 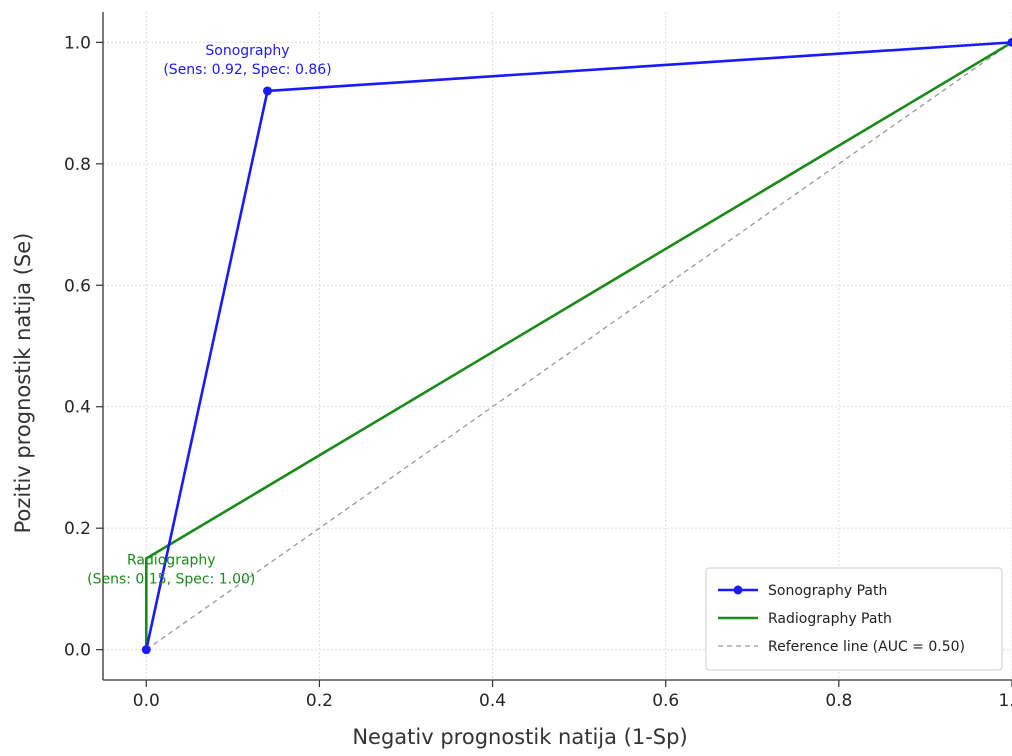 I want to click on x-tick-label: 1.0, so click(x=1005, y=701).